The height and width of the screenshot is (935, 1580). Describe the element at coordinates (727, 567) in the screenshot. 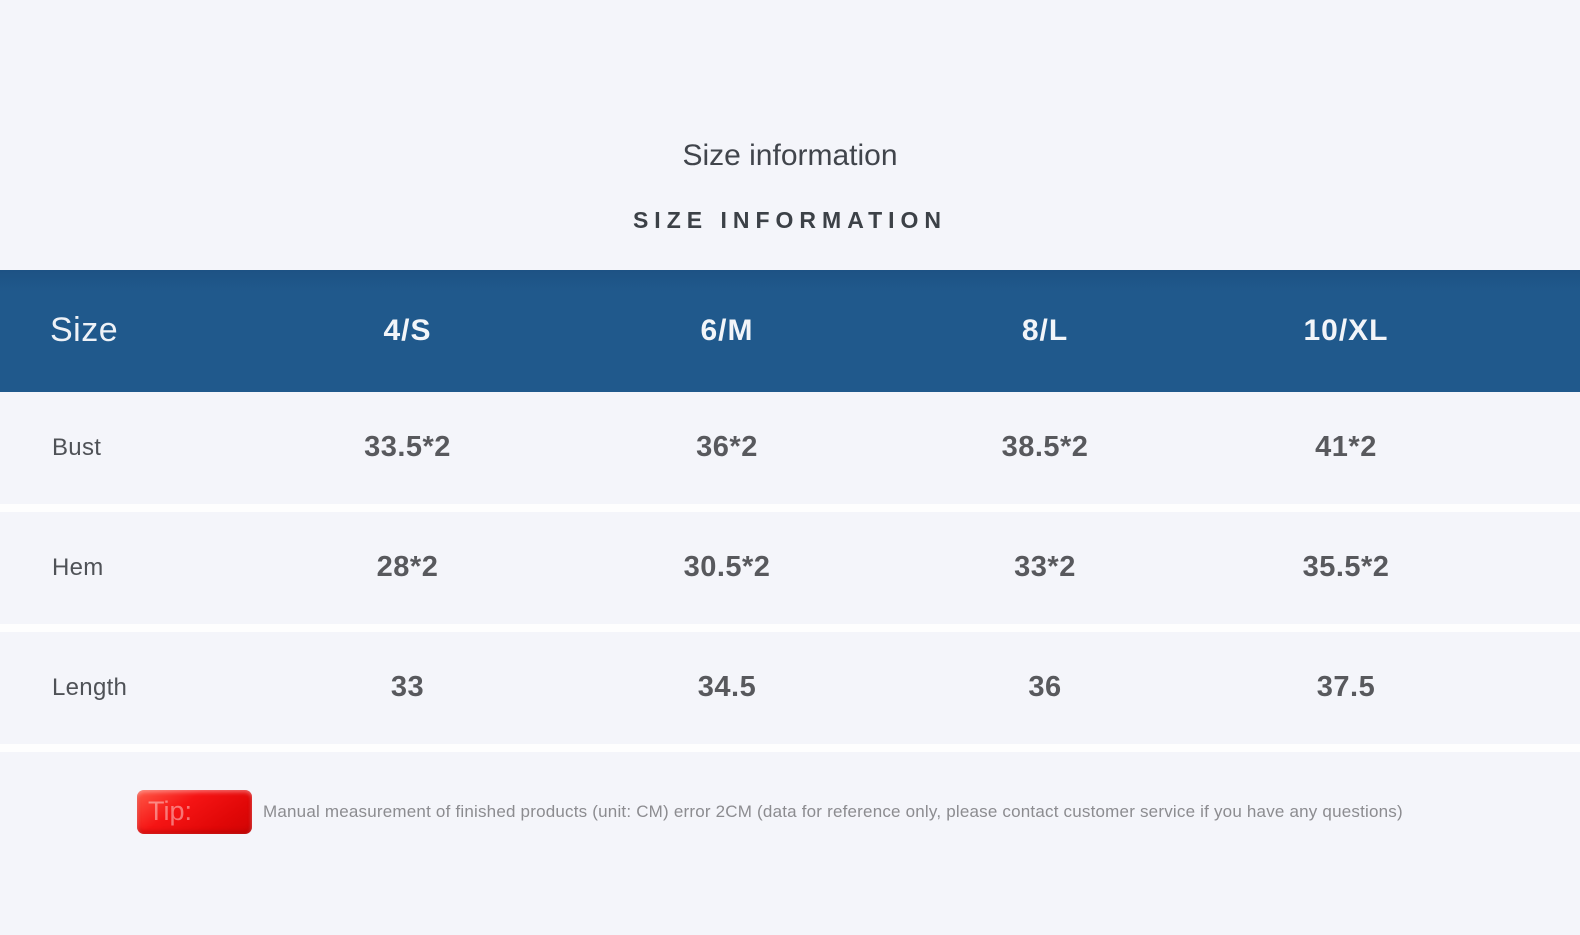

I see `hem-value-6m: 30.5*2` at that location.